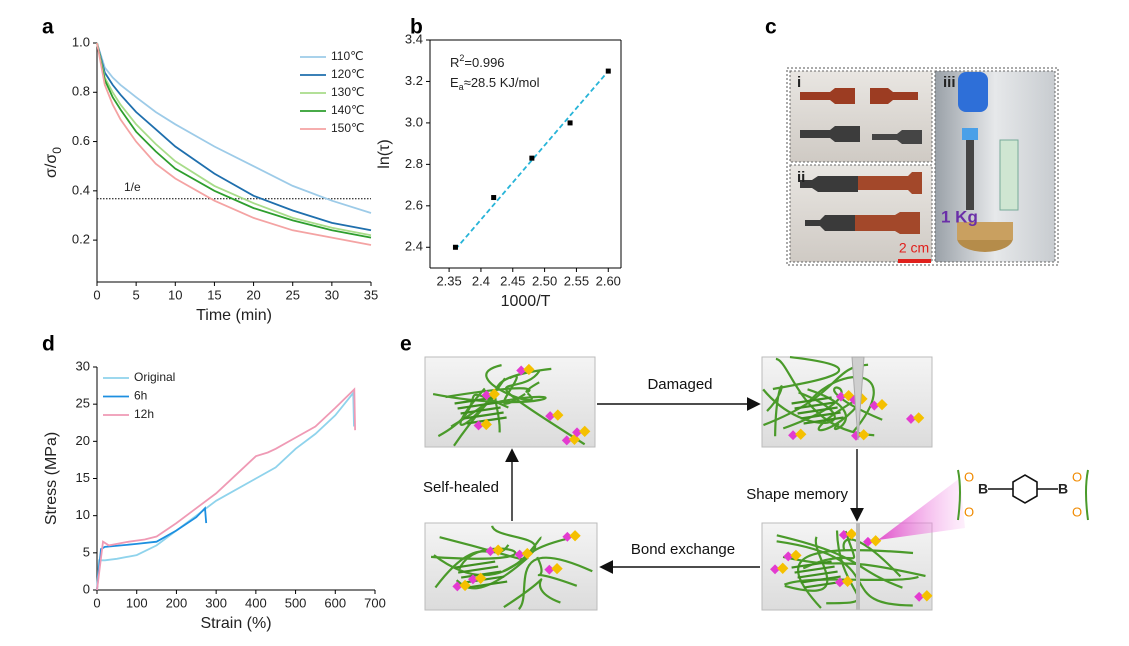 The image size is (1129, 646). Describe the element at coordinates (414, 163) in the screenshot. I see `y-tick-label: 2.8` at that location.